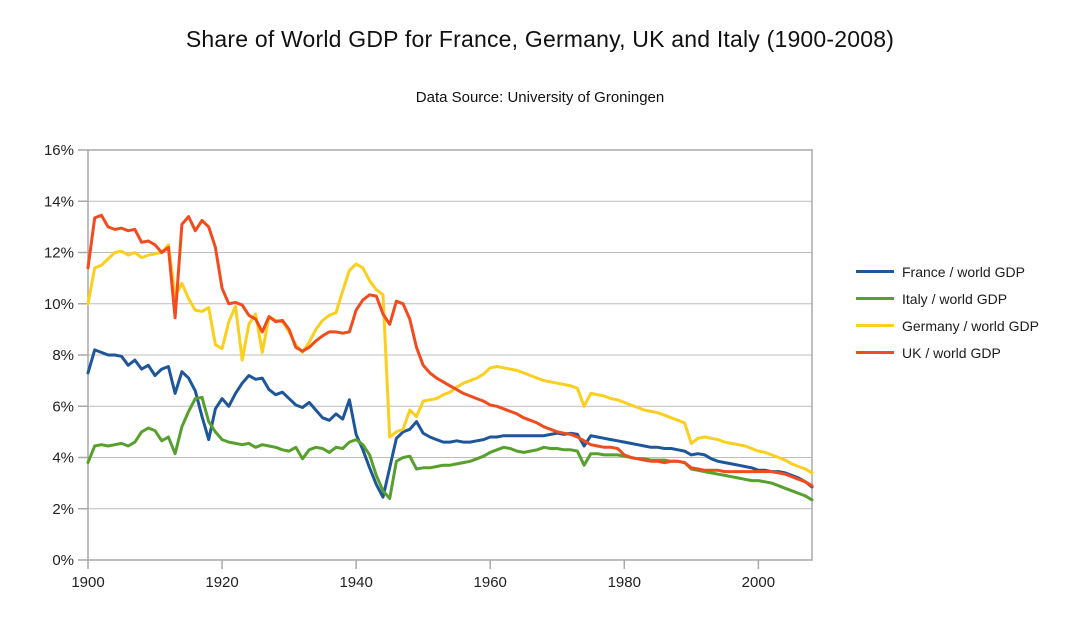  What do you see at coordinates (63, 355) in the screenshot?
I see `y-axis-label-8: 8%` at bounding box center [63, 355].